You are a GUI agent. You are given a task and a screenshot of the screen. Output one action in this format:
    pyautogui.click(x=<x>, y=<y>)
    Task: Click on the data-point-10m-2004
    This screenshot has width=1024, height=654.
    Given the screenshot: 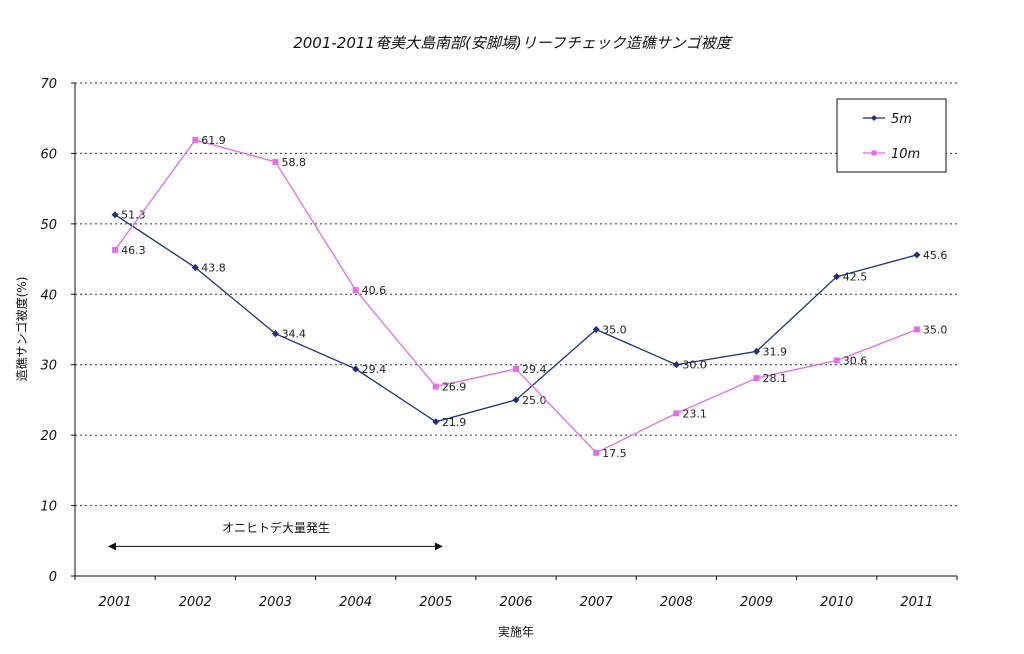 What is the action you would take?
    pyautogui.click(x=355, y=290)
    